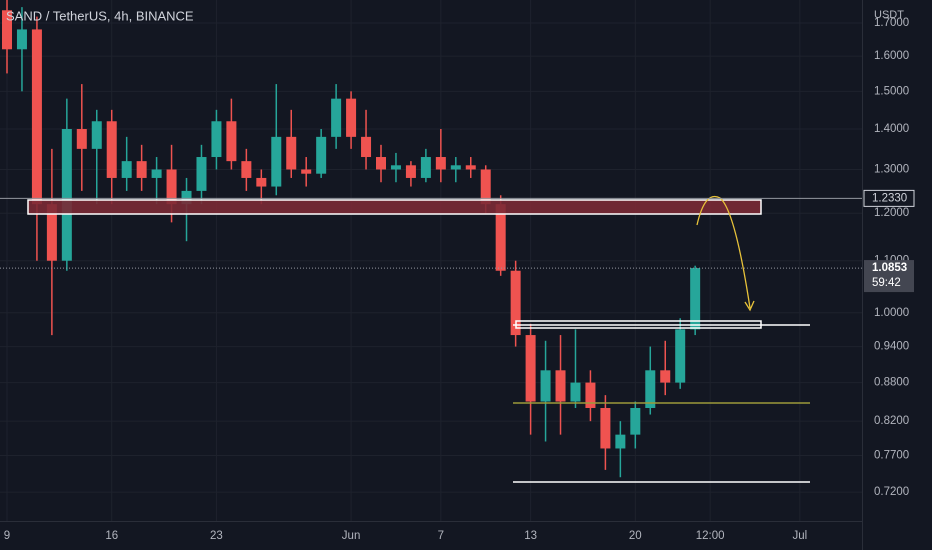  Describe the element at coordinates (800, 536) in the screenshot. I see `x-tick-label: Jul` at that location.